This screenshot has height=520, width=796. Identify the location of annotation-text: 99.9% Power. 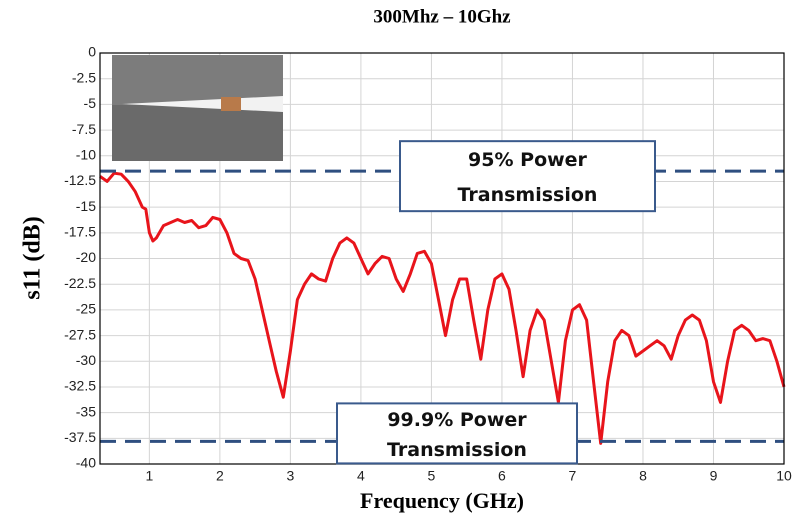
(457, 420).